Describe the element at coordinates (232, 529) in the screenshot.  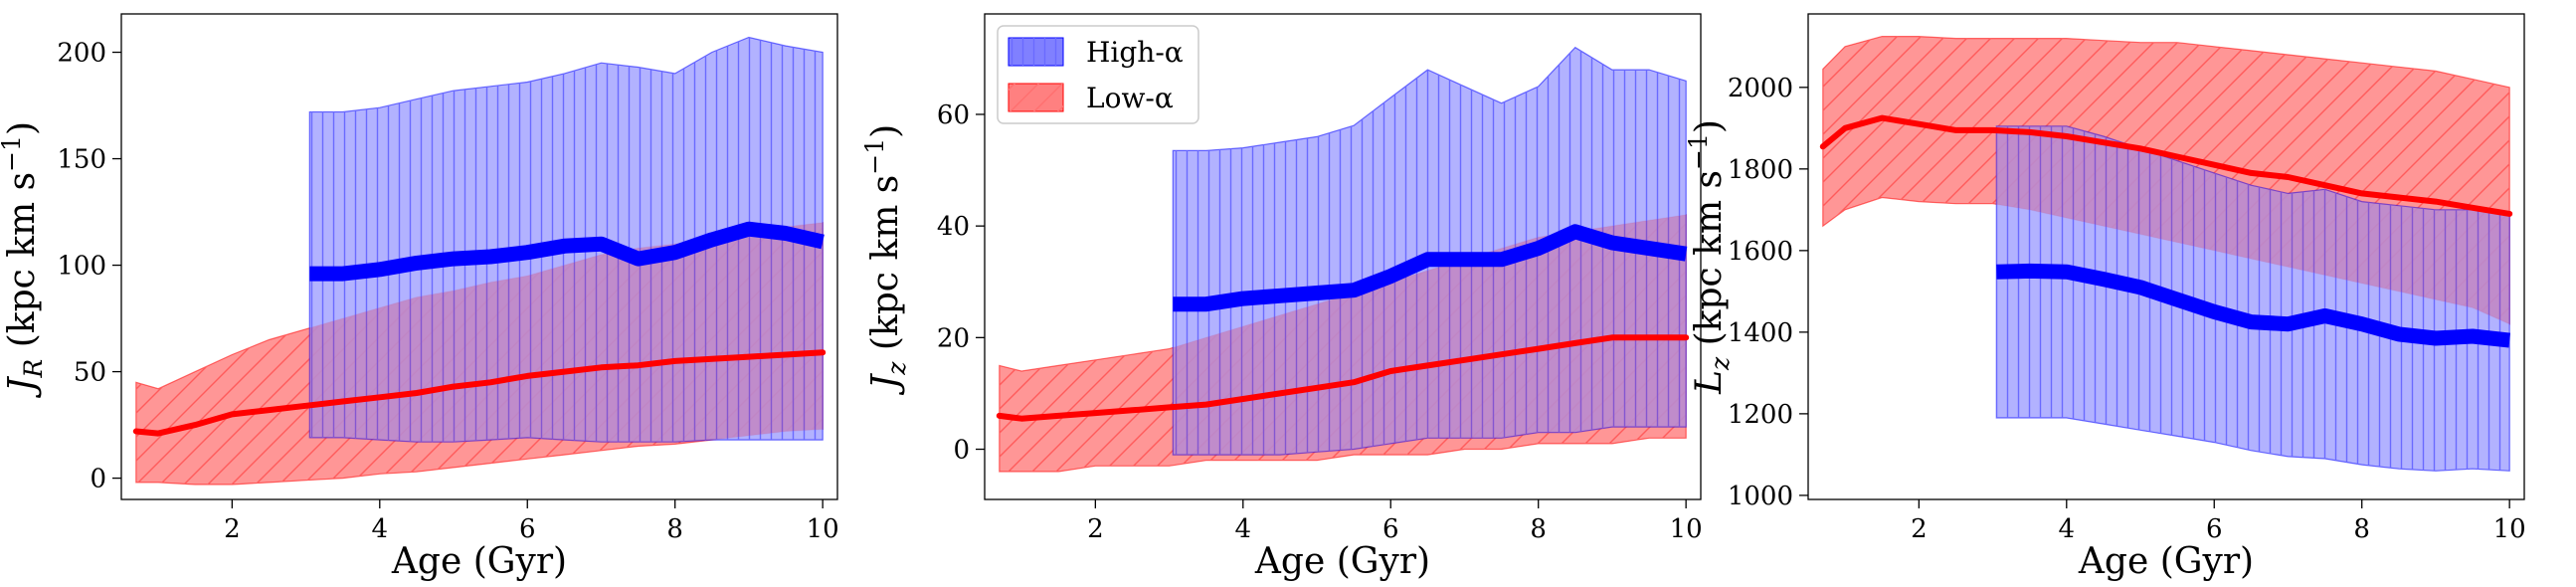
I see `xtick-label-jr: 2` at that location.